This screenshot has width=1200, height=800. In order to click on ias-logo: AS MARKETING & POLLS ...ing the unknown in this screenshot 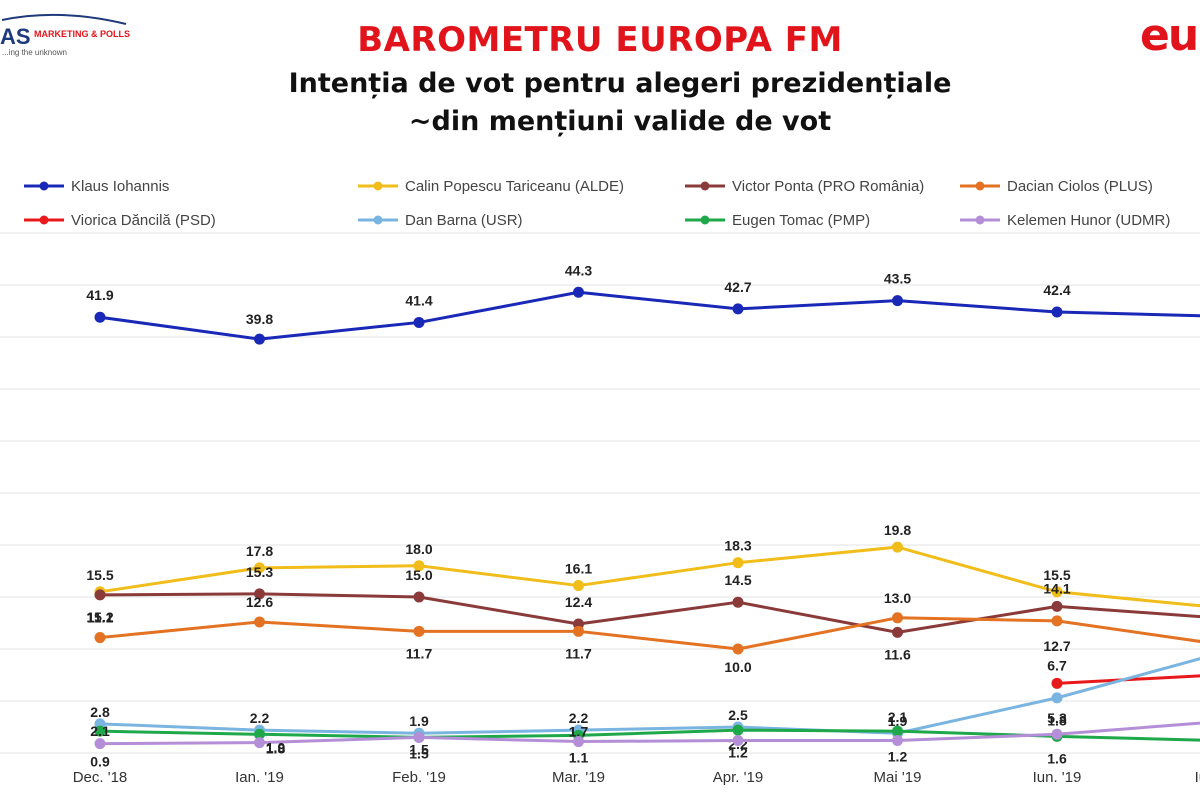, I will do `click(65, 35)`.